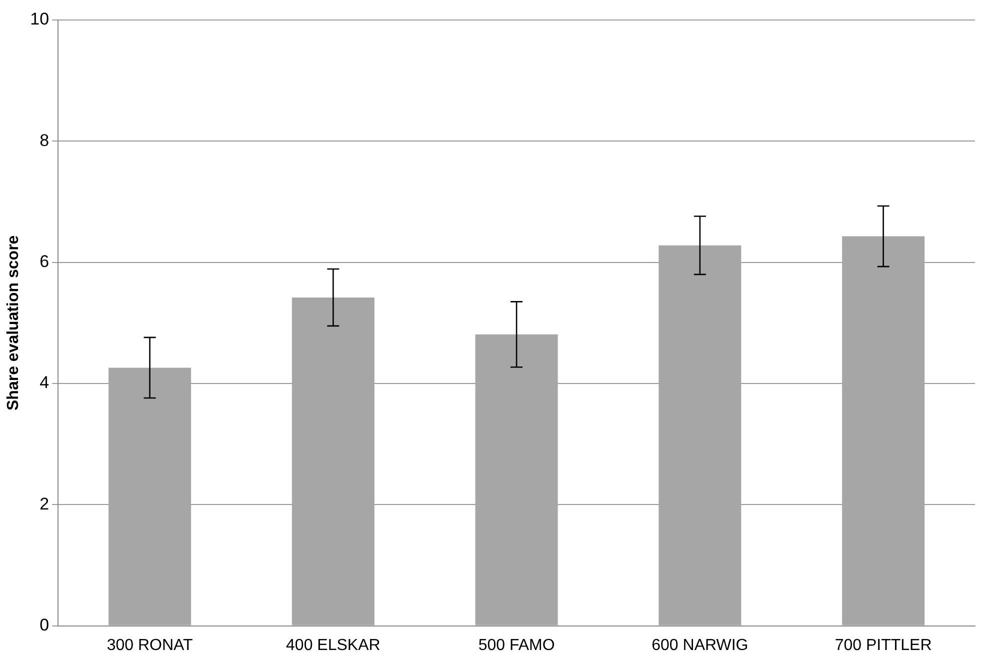 The height and width of the screenshot is (658, 995). I want to click on y-tick-label: 10, so click(40, 19).